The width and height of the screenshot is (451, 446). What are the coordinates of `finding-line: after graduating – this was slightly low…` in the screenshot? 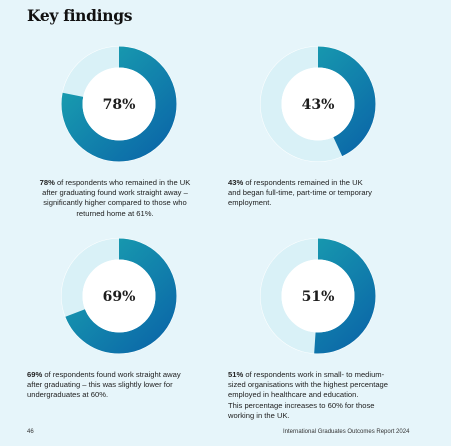 It's located at (127, 385).